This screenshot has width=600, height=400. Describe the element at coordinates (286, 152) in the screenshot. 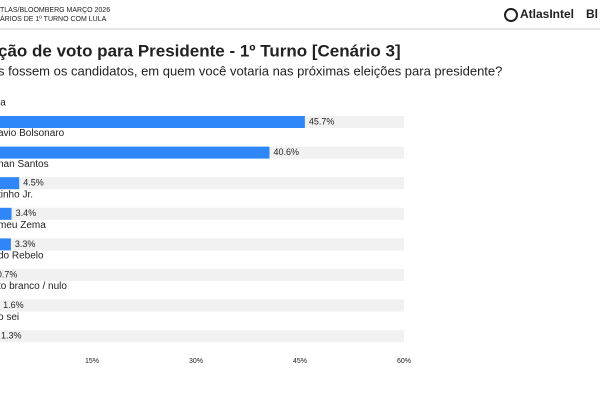

I see `value-label: 40.6%` at that location.